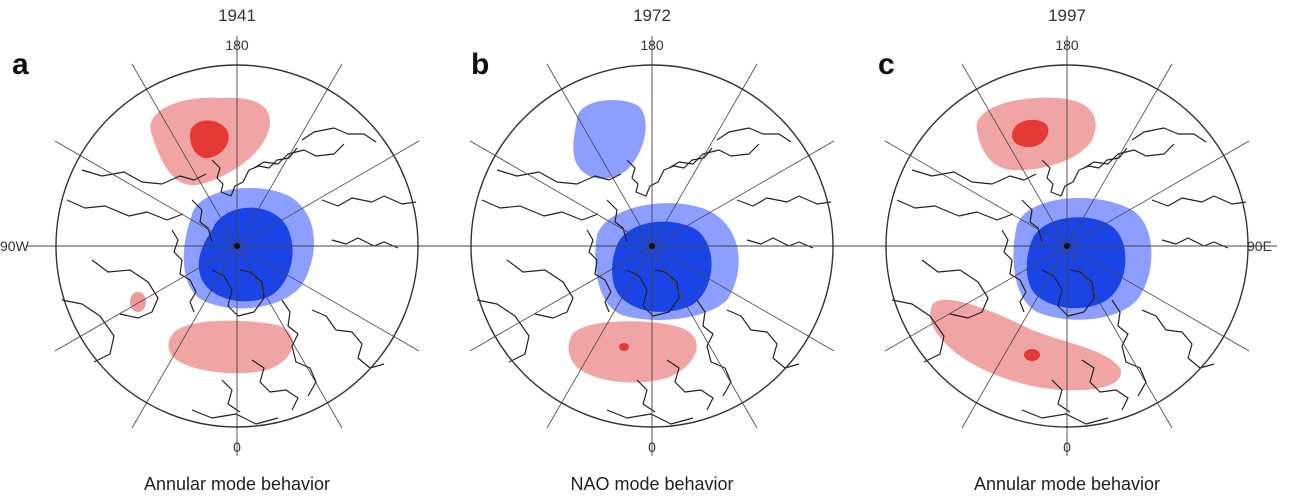  Describe the element at coordinates (609, 139) in the screenshot. I see `negative-anomaly-pacific` at that location.